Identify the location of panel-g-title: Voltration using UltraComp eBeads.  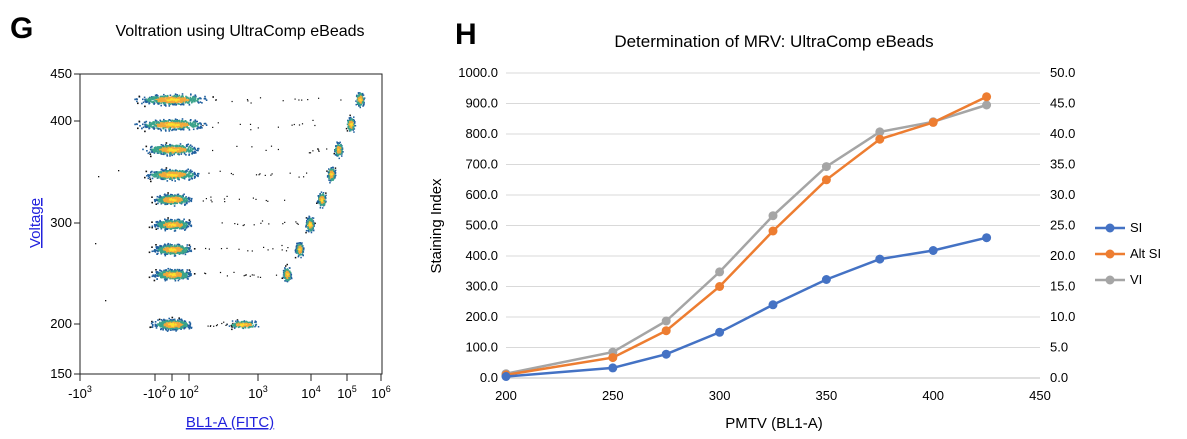
(239, 31).